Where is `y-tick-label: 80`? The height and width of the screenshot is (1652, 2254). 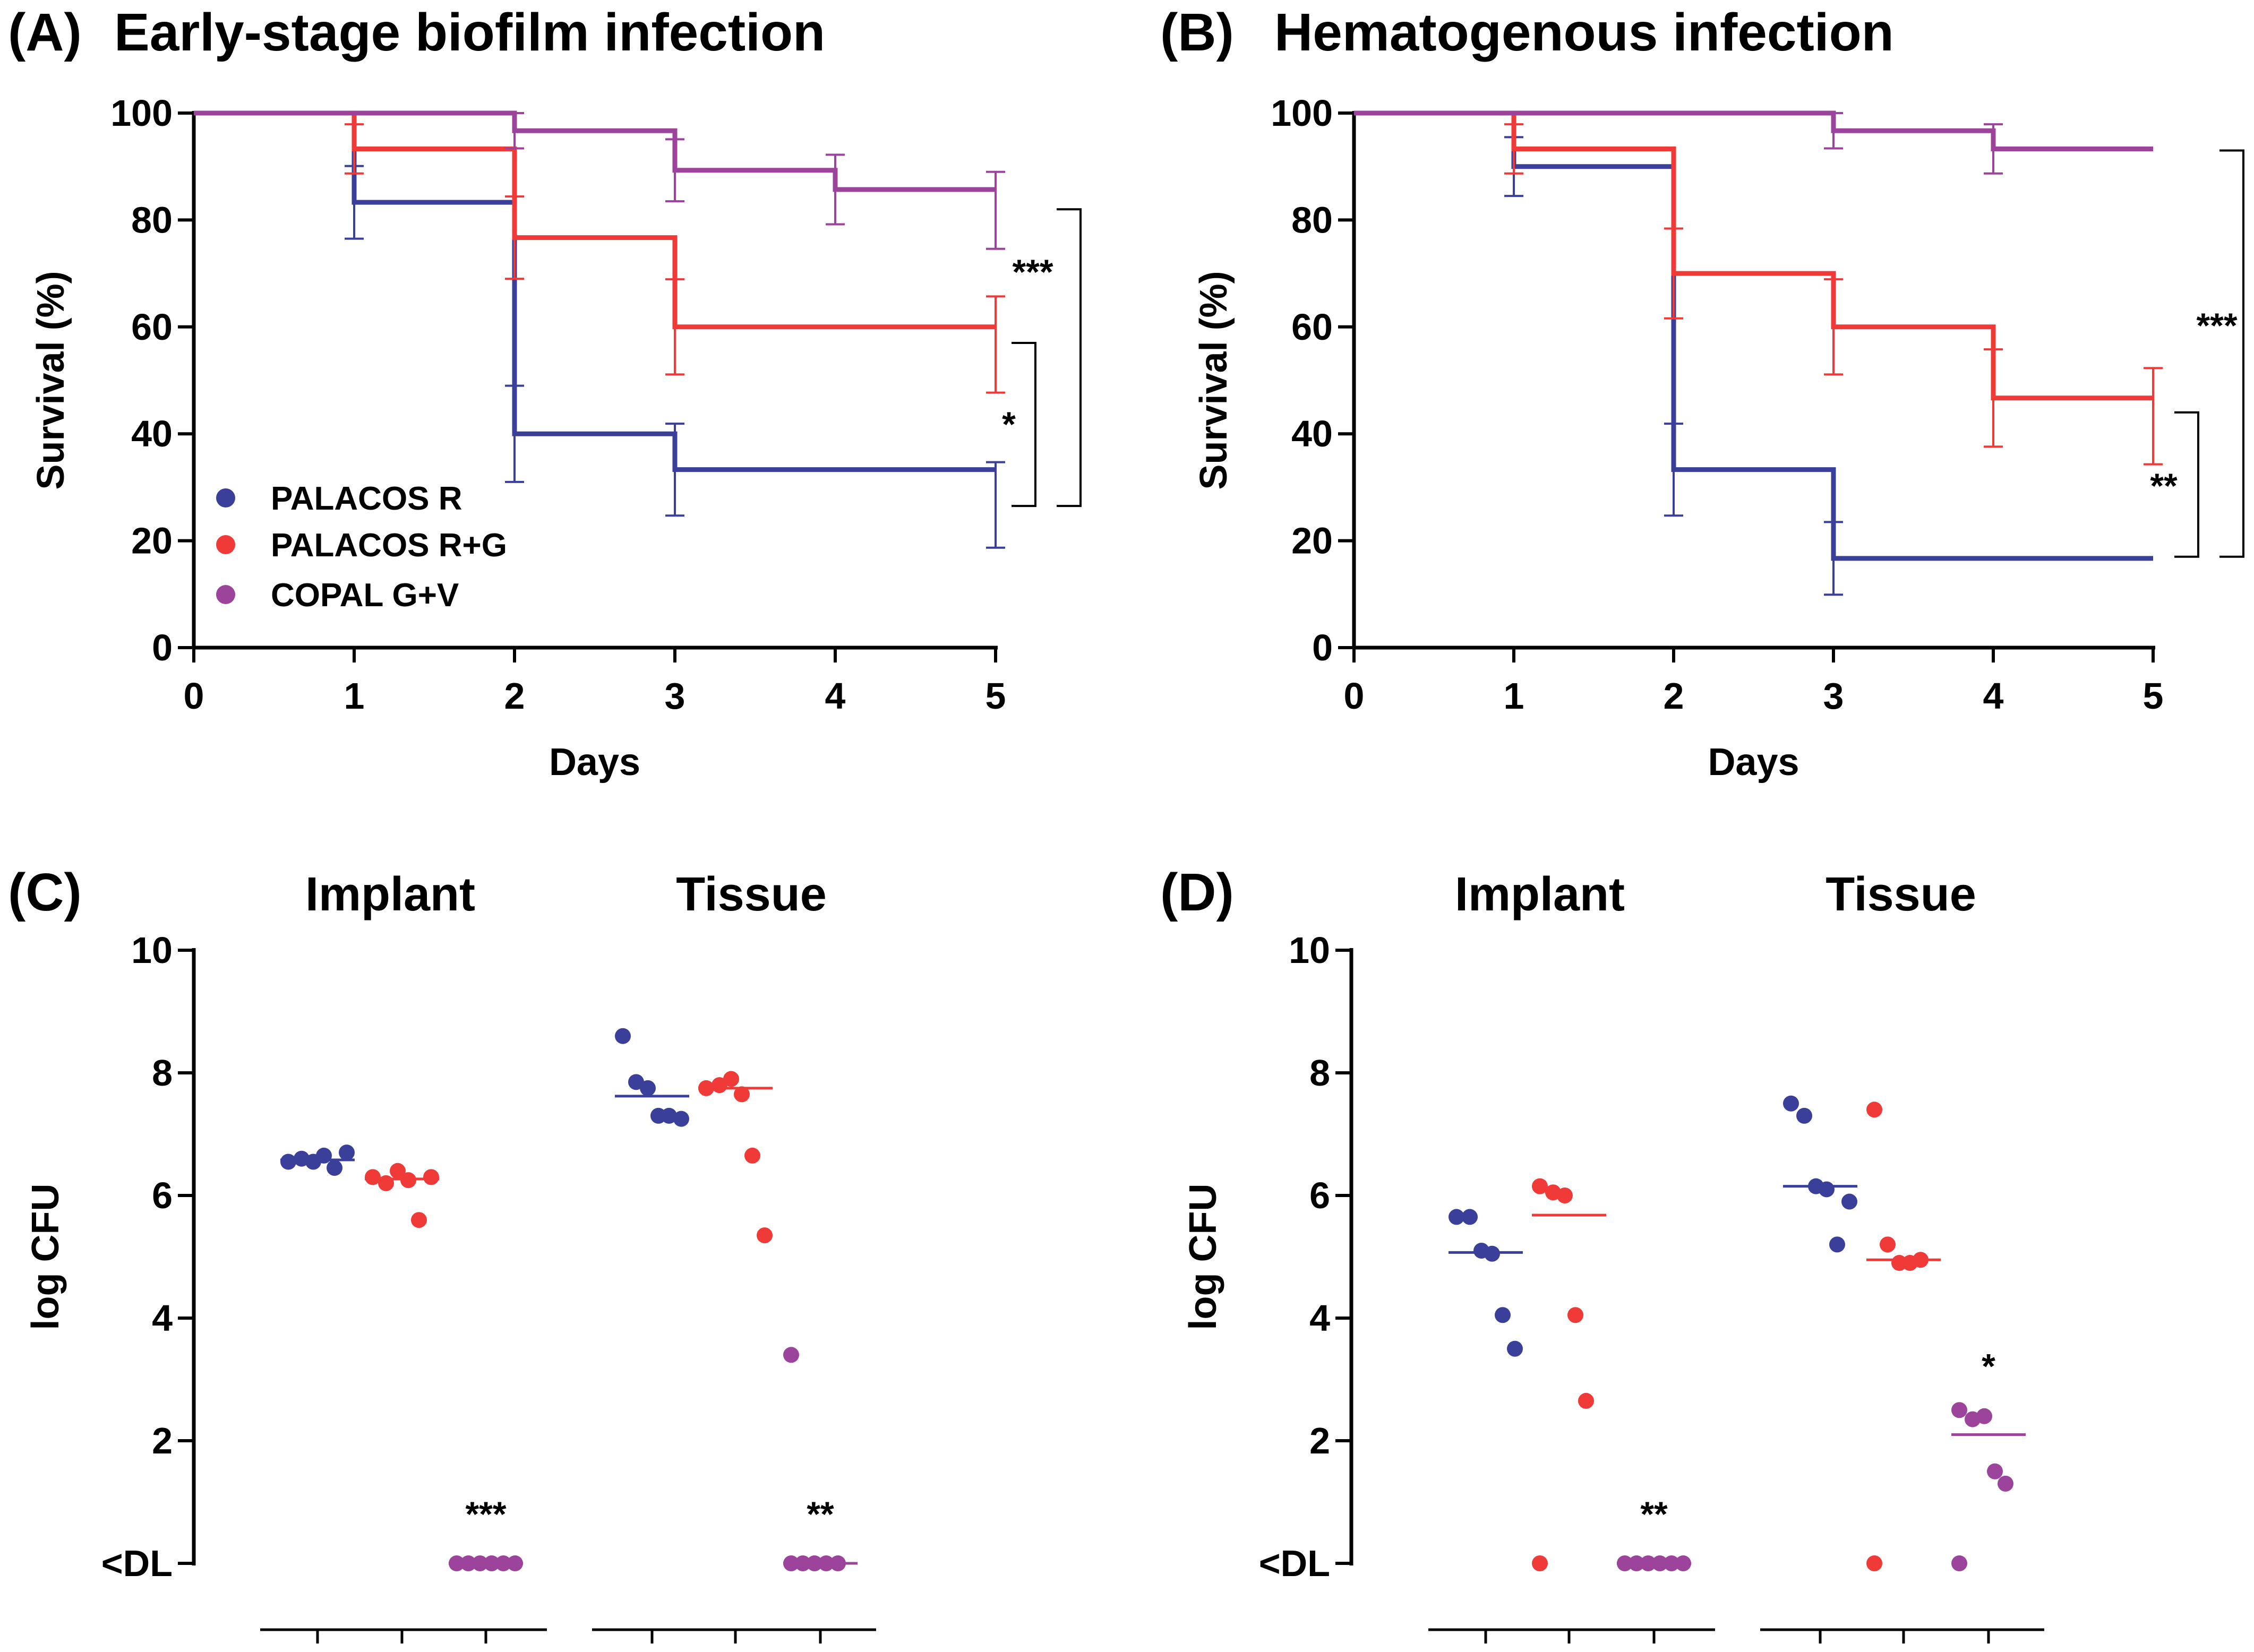
y-tick-label: 80 is located at coordinates (152, 219).